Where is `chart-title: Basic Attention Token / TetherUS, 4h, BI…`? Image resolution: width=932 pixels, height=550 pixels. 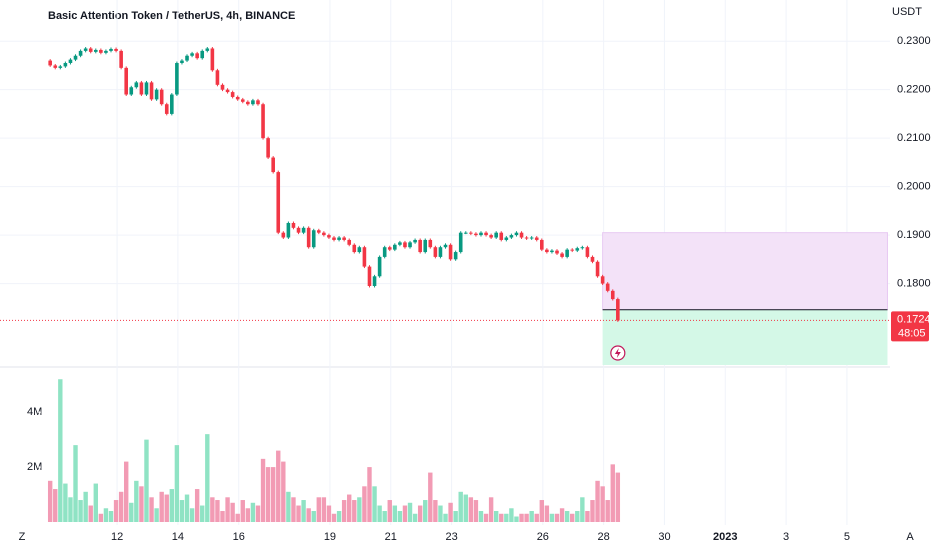
chart-title: Basic Attention Token / TetherUS, 4h, BI… is located at coordinates (171, 16).